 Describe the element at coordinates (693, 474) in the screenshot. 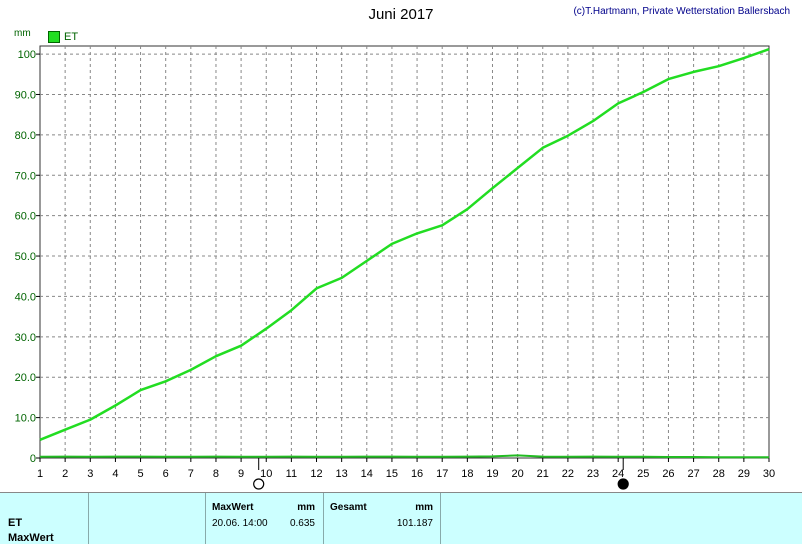

I see `x-tick-label: 27` at that location.